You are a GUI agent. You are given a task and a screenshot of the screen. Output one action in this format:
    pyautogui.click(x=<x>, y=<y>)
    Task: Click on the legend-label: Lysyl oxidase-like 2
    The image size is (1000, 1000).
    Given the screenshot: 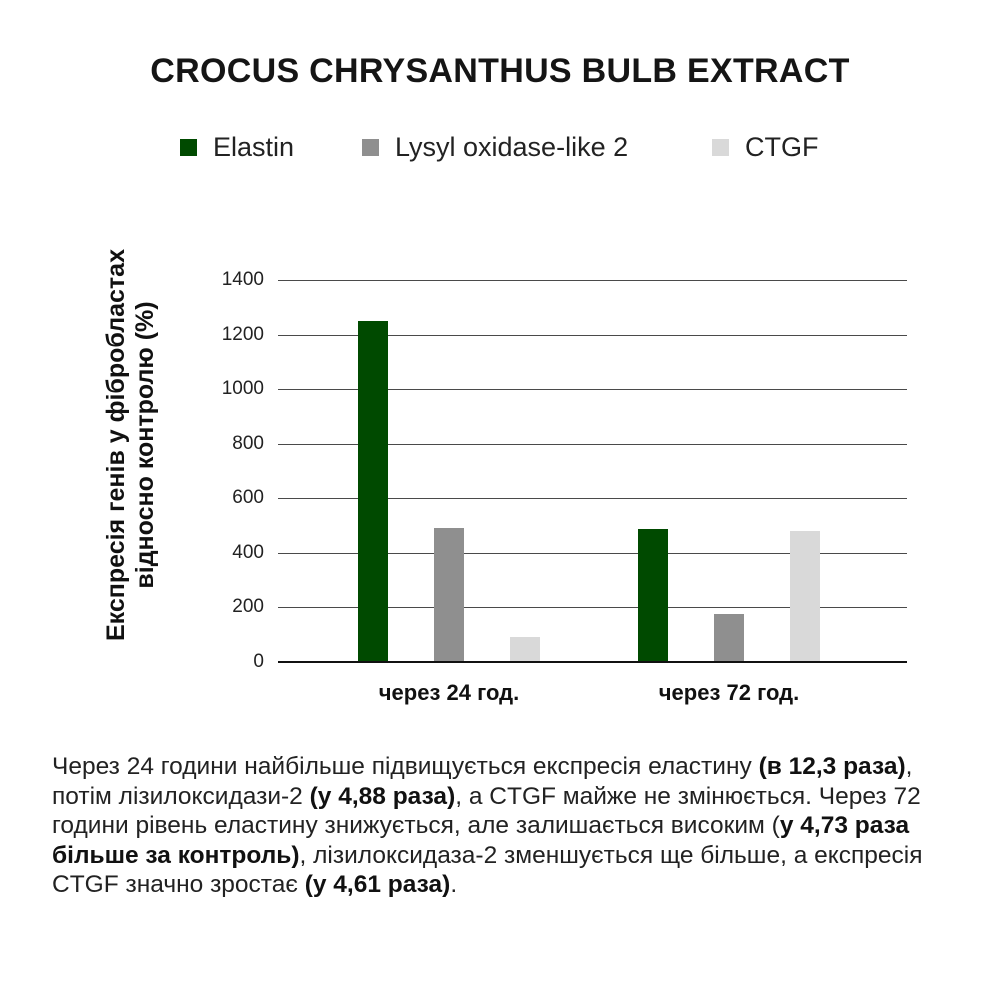 What is the action you would take?
    pyautogui.click(x=512, y=147)
    